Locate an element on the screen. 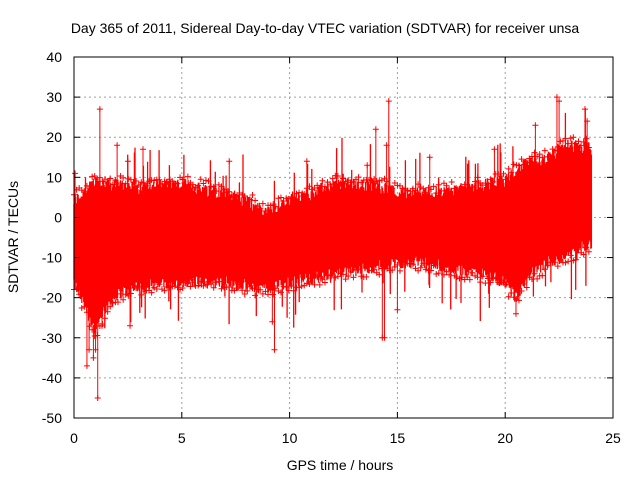 The image size is (640, 480). x-tick-label: 0 is located at coordinates (74, 438).